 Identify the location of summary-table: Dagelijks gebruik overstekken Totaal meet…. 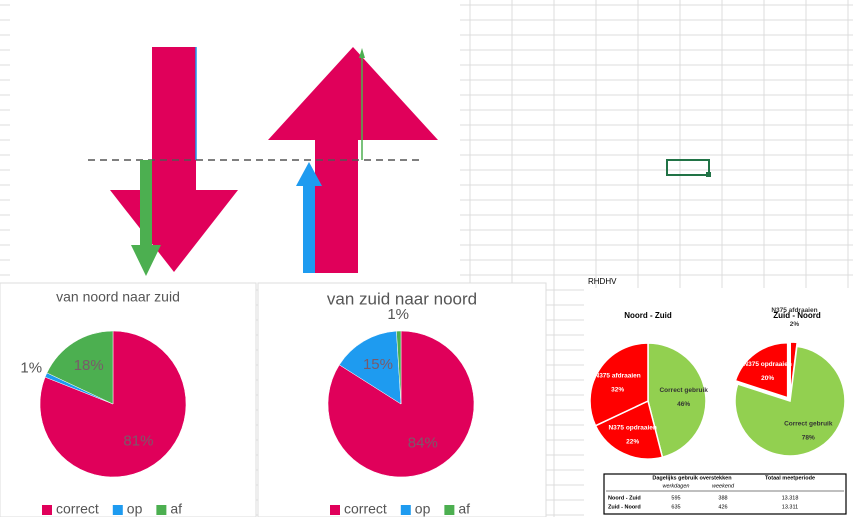
(725, 494).